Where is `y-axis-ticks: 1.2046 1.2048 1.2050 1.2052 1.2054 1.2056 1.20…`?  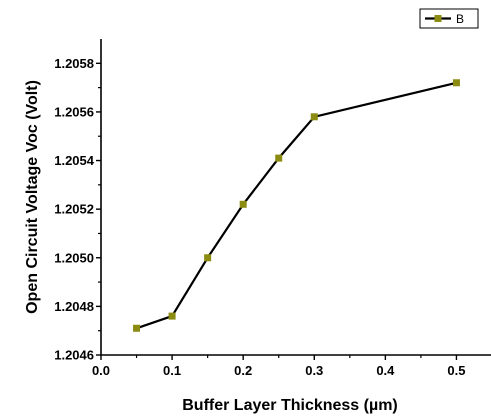 y-axis-ticks: 1.2046 1.2048 1.2050 1.2052 1.2054 1.2056 1.20… is located at coordinates (77, 209).